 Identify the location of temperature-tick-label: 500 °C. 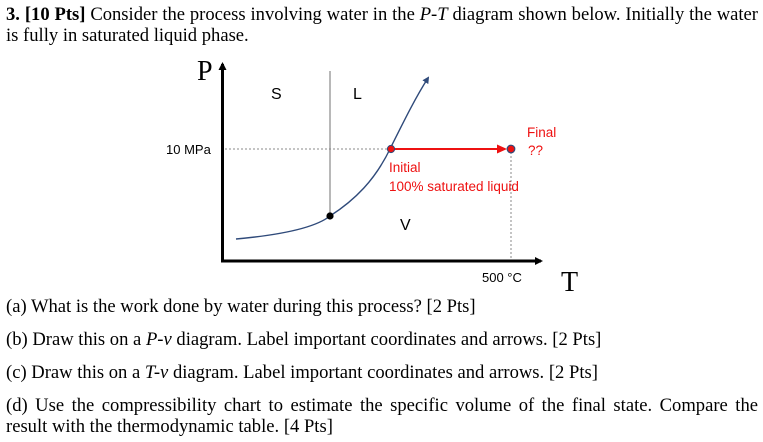
(502, 277).